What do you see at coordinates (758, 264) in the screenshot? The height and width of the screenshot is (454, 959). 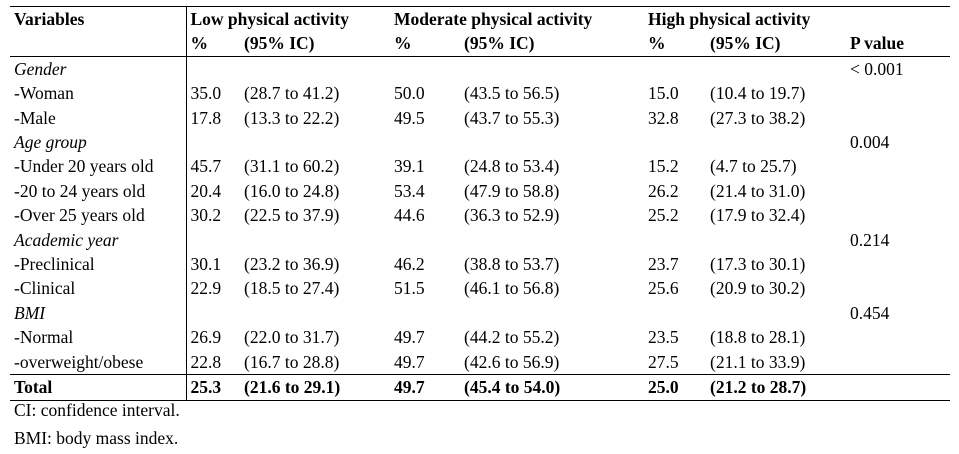 I see `high-ci: (17.3 to 30.1)` at bounding box center [758, 264].